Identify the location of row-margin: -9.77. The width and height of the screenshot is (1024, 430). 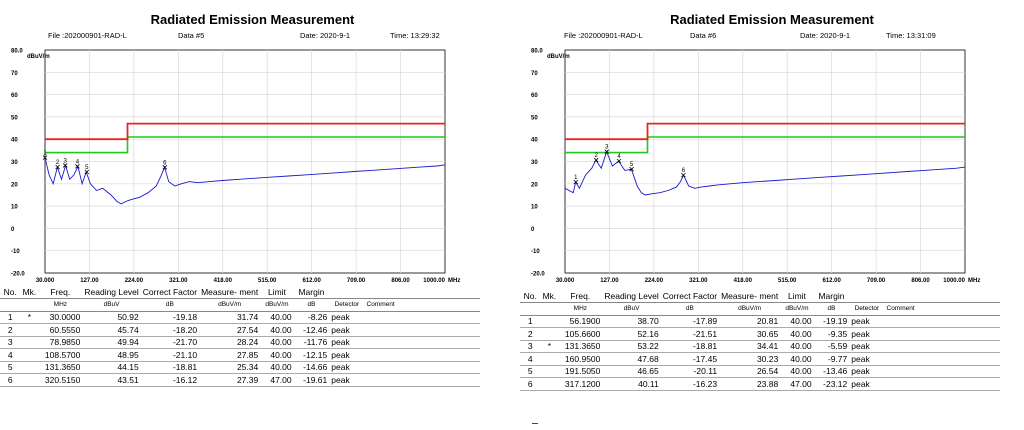
(837, 358).